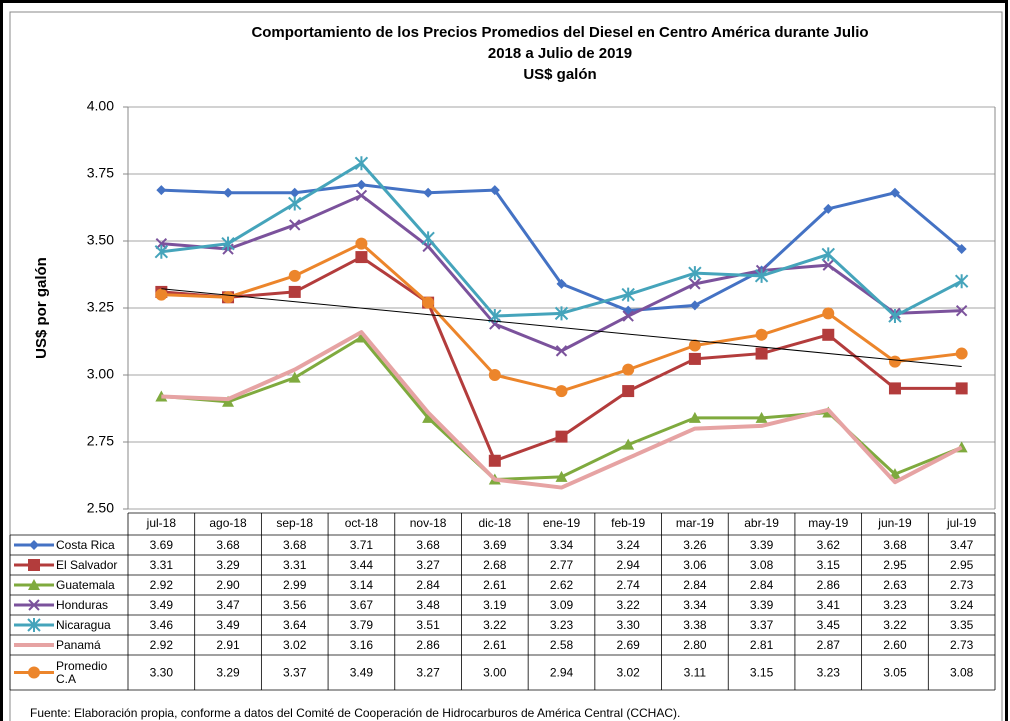 This screenshot has width=1010, height=721. Describe the element at coordinates (628, 523) in the screenshot. I see `x-tick-label: feb-19` at that location.